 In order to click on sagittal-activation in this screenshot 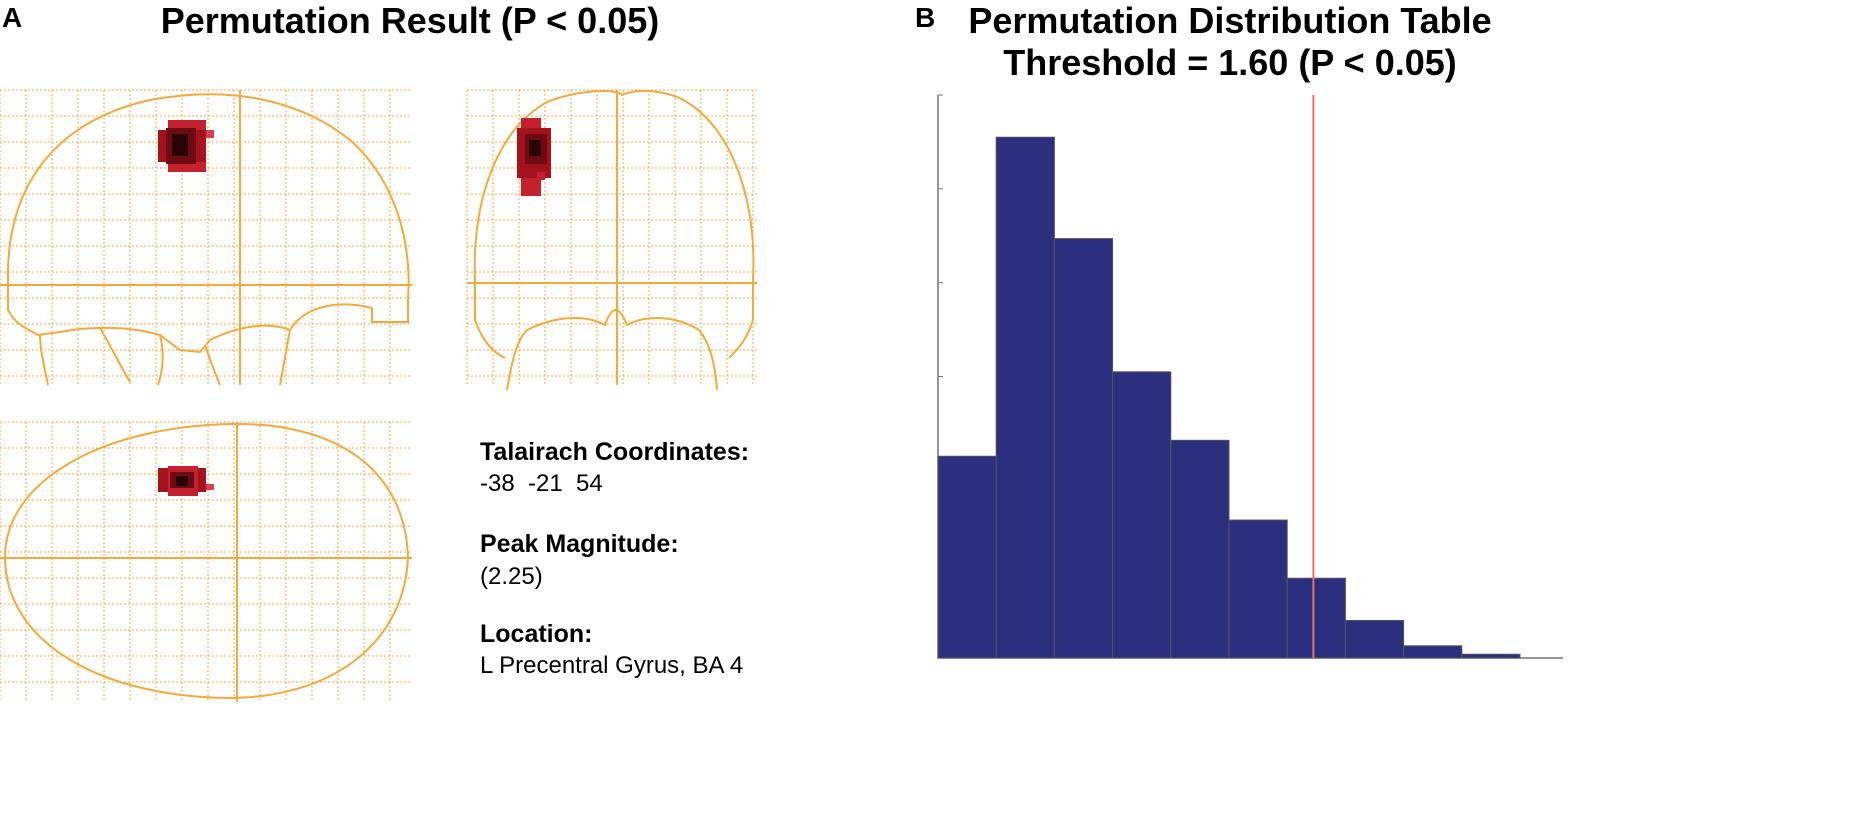, I will do `click(186, 146)`.